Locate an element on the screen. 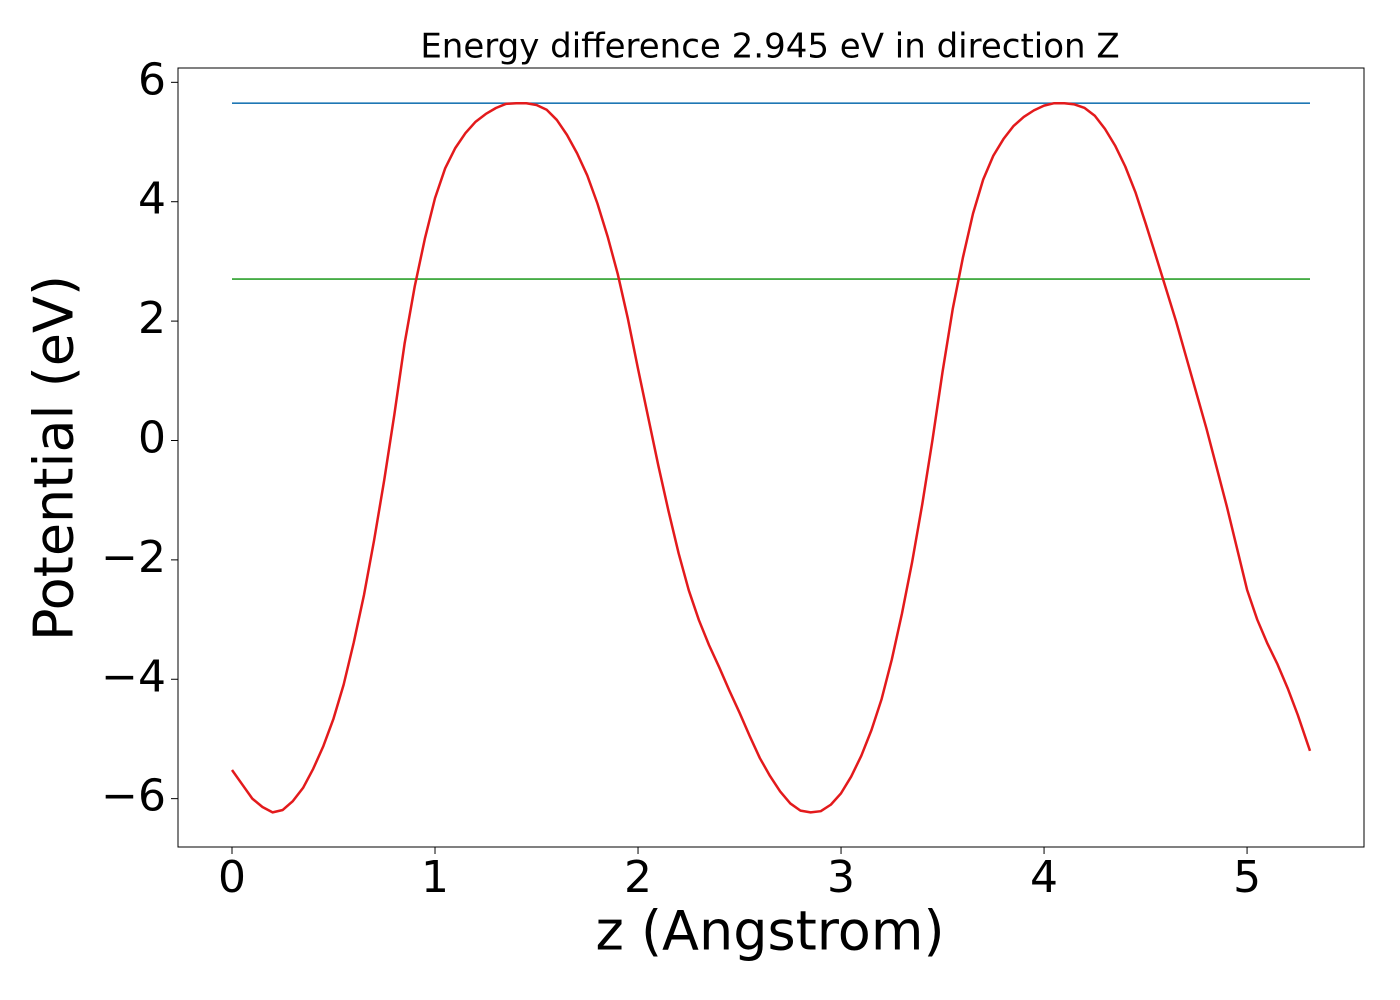 This screenshot has width=1400, height=1000. x-tick-label: 2 is located at coordinates (638, 877).